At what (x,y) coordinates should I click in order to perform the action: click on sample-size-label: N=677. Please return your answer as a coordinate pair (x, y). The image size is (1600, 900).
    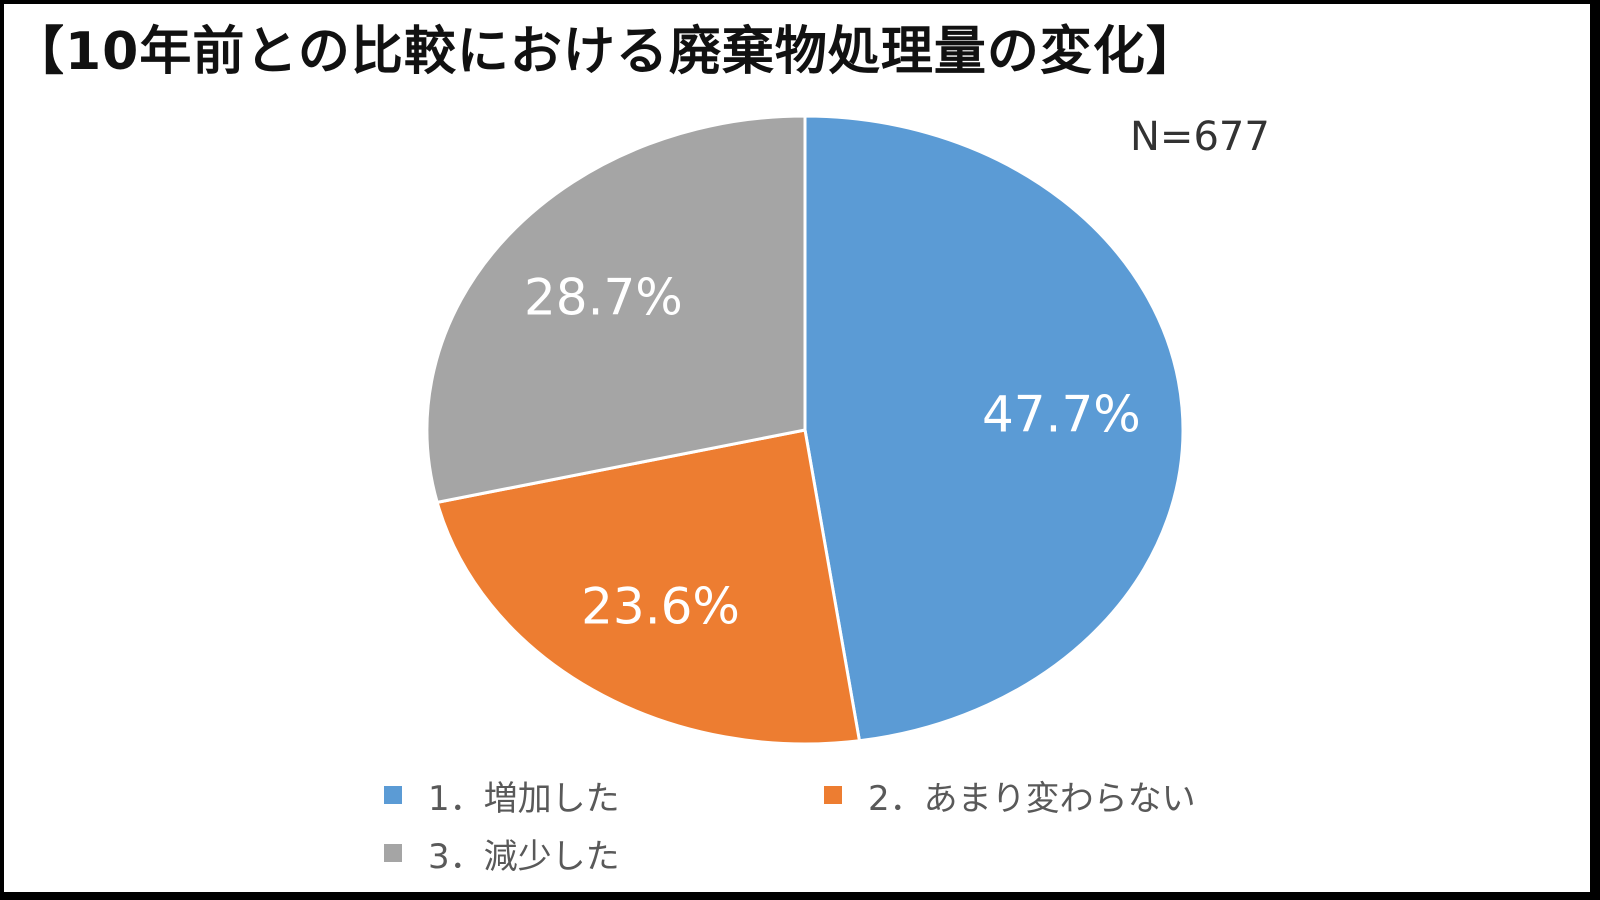
    Looking at the image, I should click on (1200, 137).